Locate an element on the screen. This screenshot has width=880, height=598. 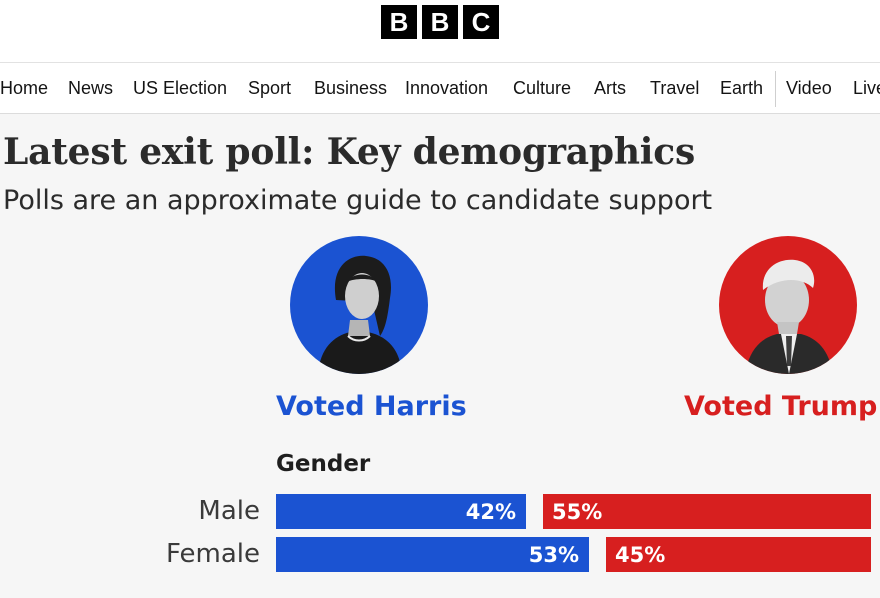
nav-item-video: Video is located at coordinates (809, 88).